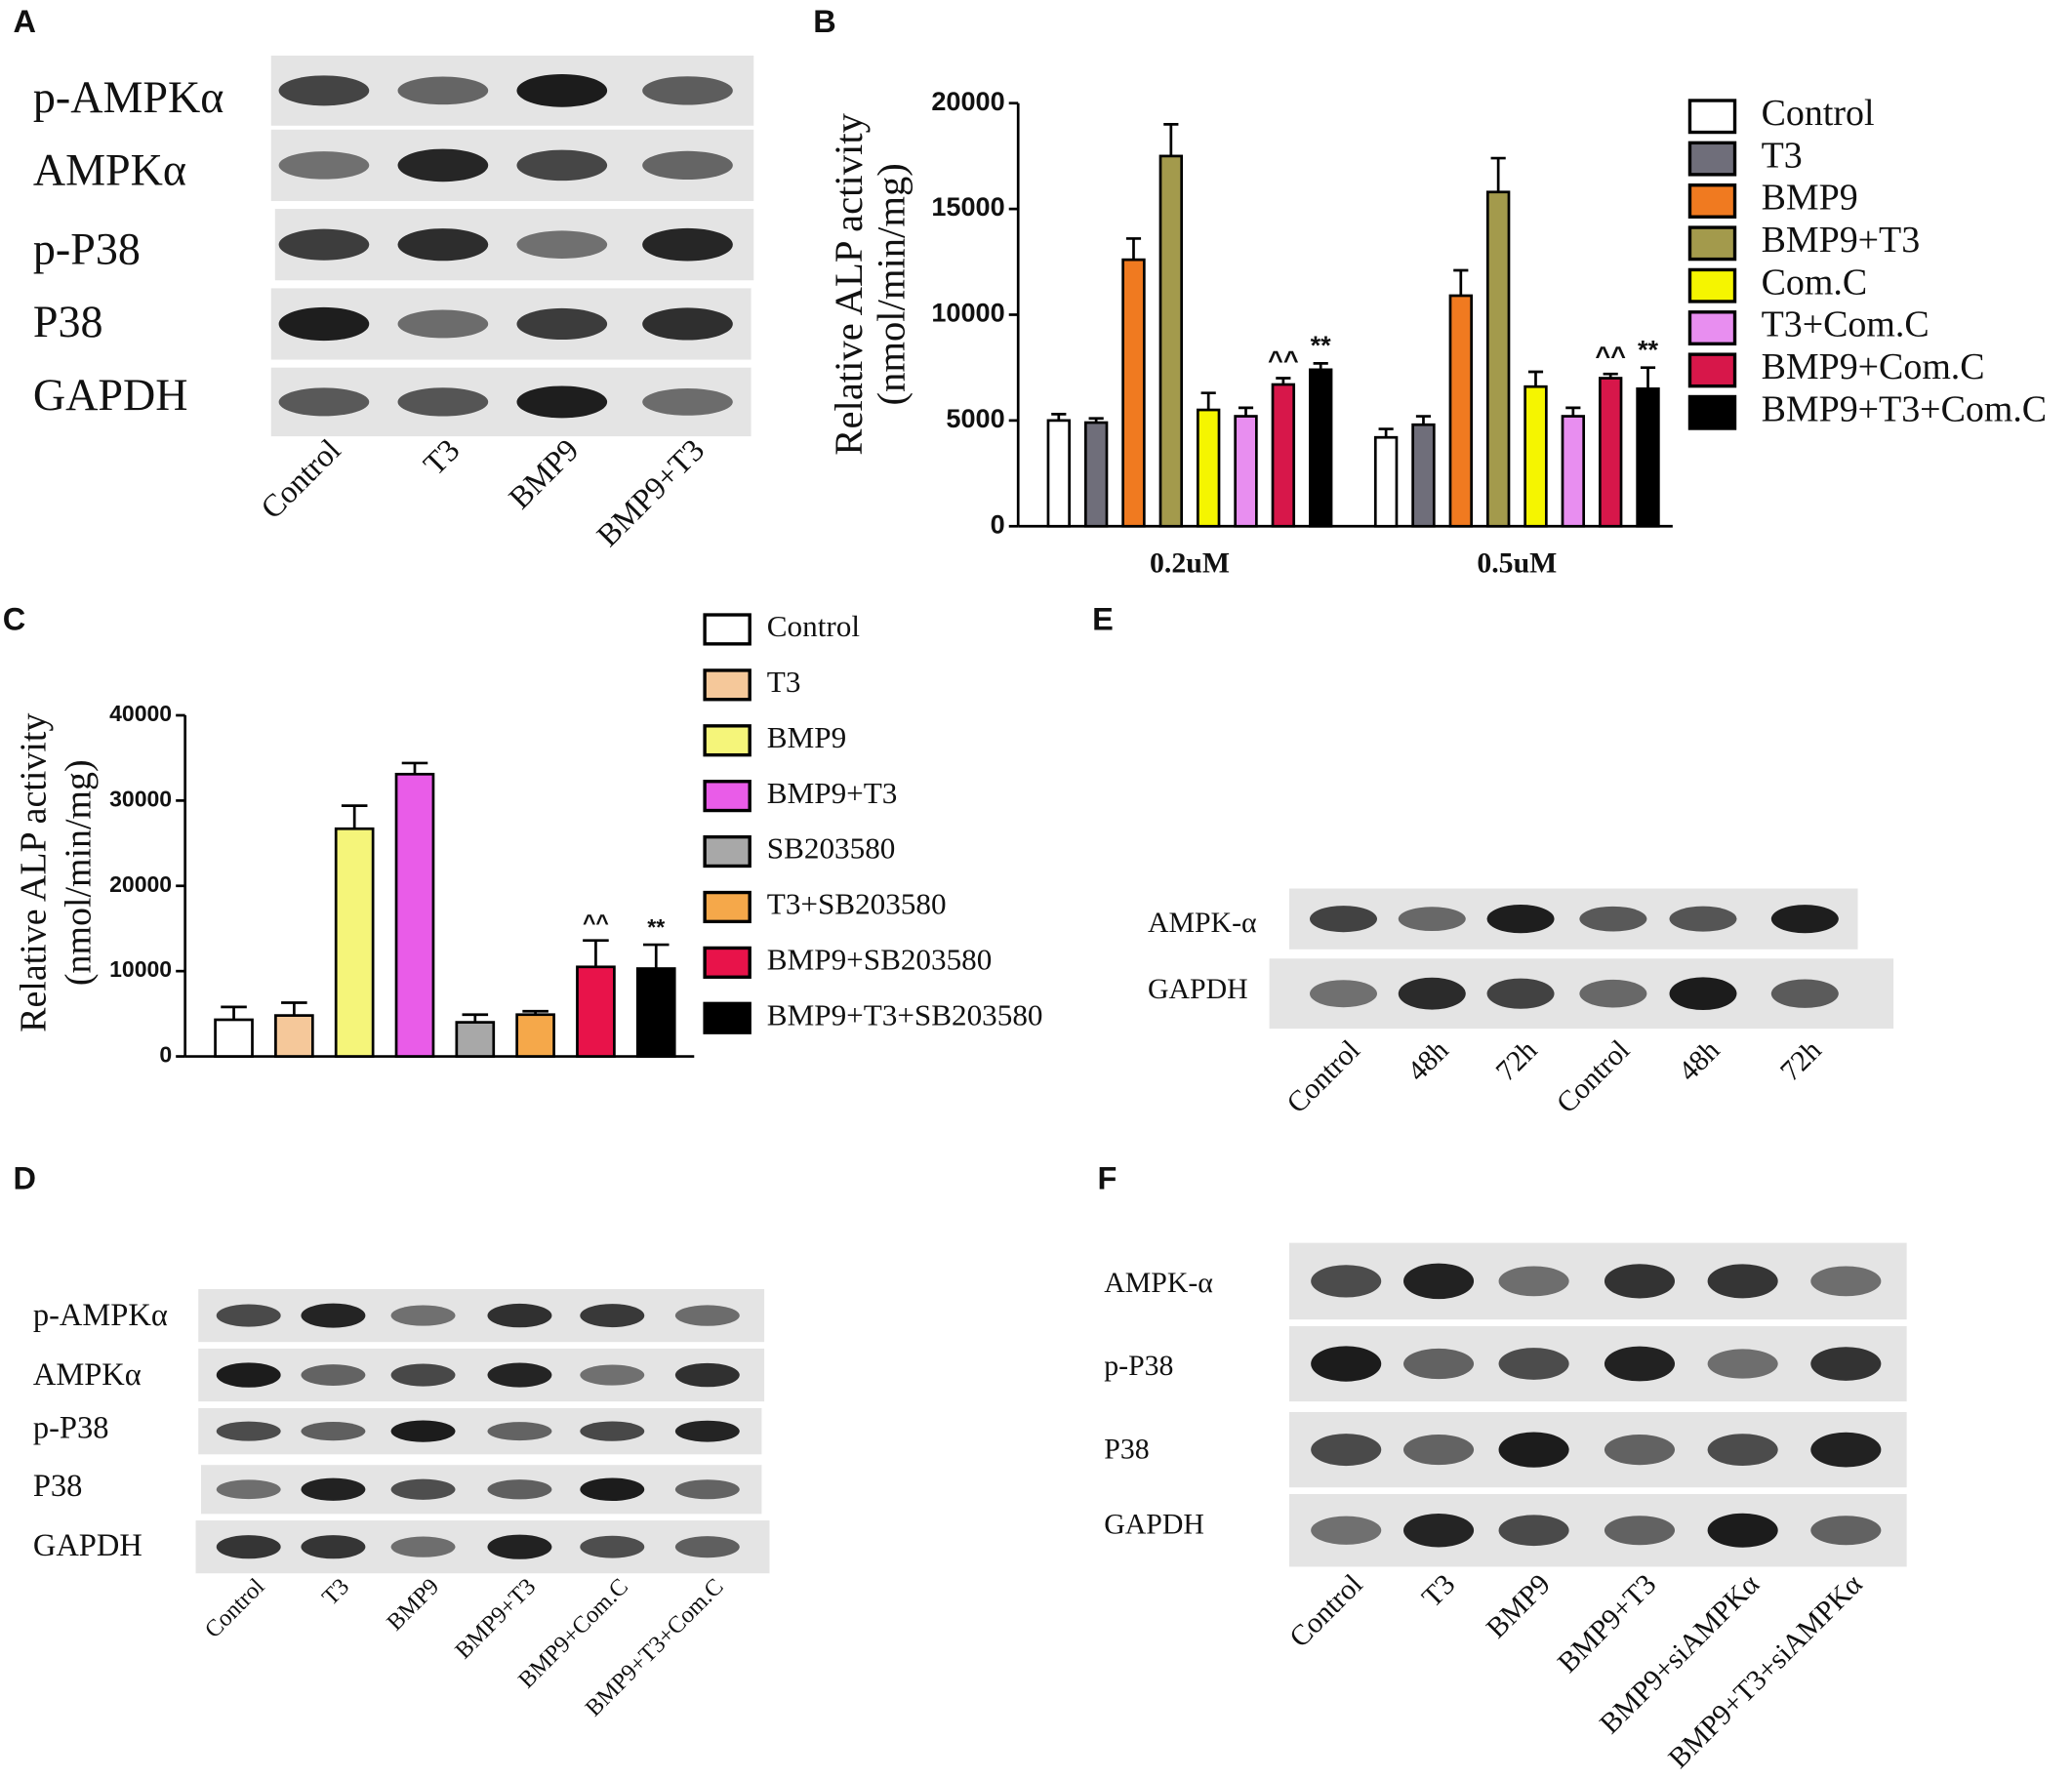  Describe the element at coordinates (1190, 563) in the screenshot. I see `x-tick-label: 0.2uM` at that location.